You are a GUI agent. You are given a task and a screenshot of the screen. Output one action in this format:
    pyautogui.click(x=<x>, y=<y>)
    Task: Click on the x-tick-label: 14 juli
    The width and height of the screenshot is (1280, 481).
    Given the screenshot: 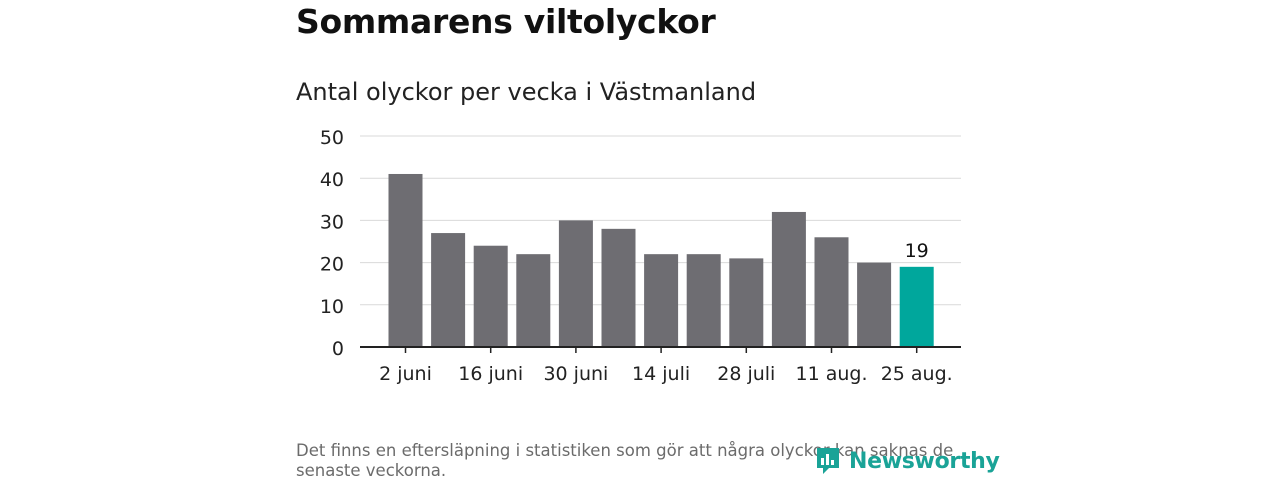 What is the action you would take?
    pyautogui.click(x=661, y=374)
    